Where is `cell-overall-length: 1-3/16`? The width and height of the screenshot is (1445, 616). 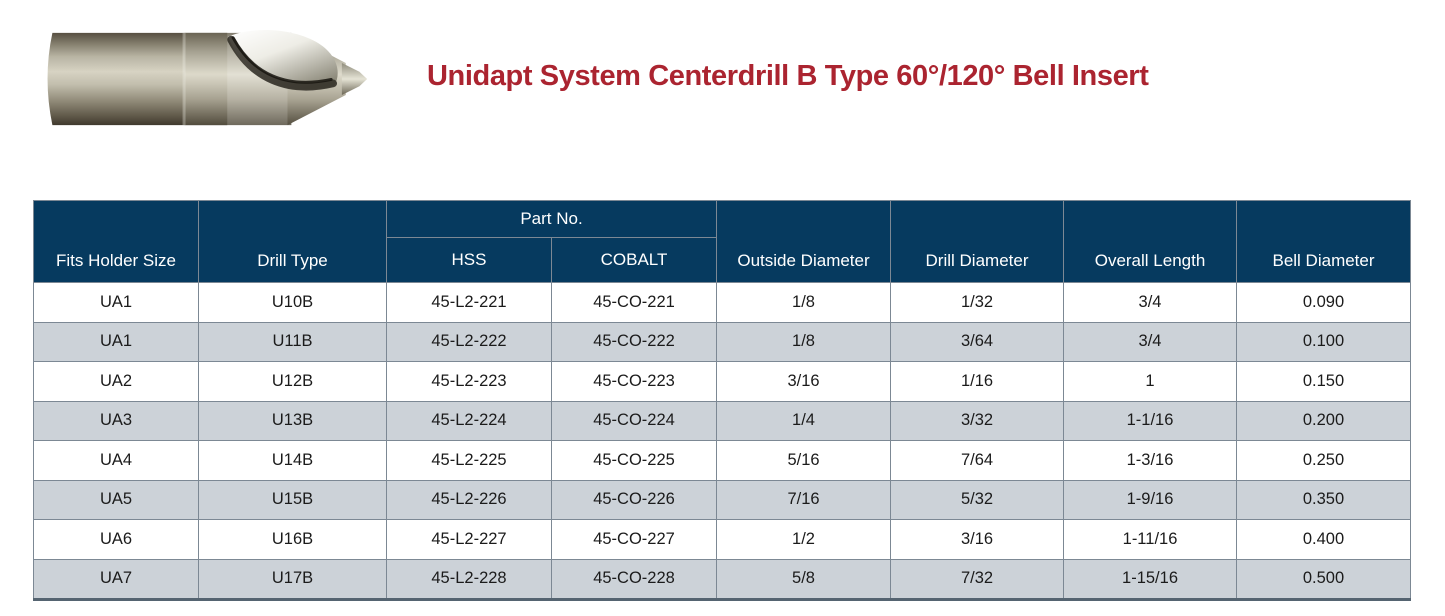 cell-overall-length: 1-3/16 is located at coordinates (1150, 460).